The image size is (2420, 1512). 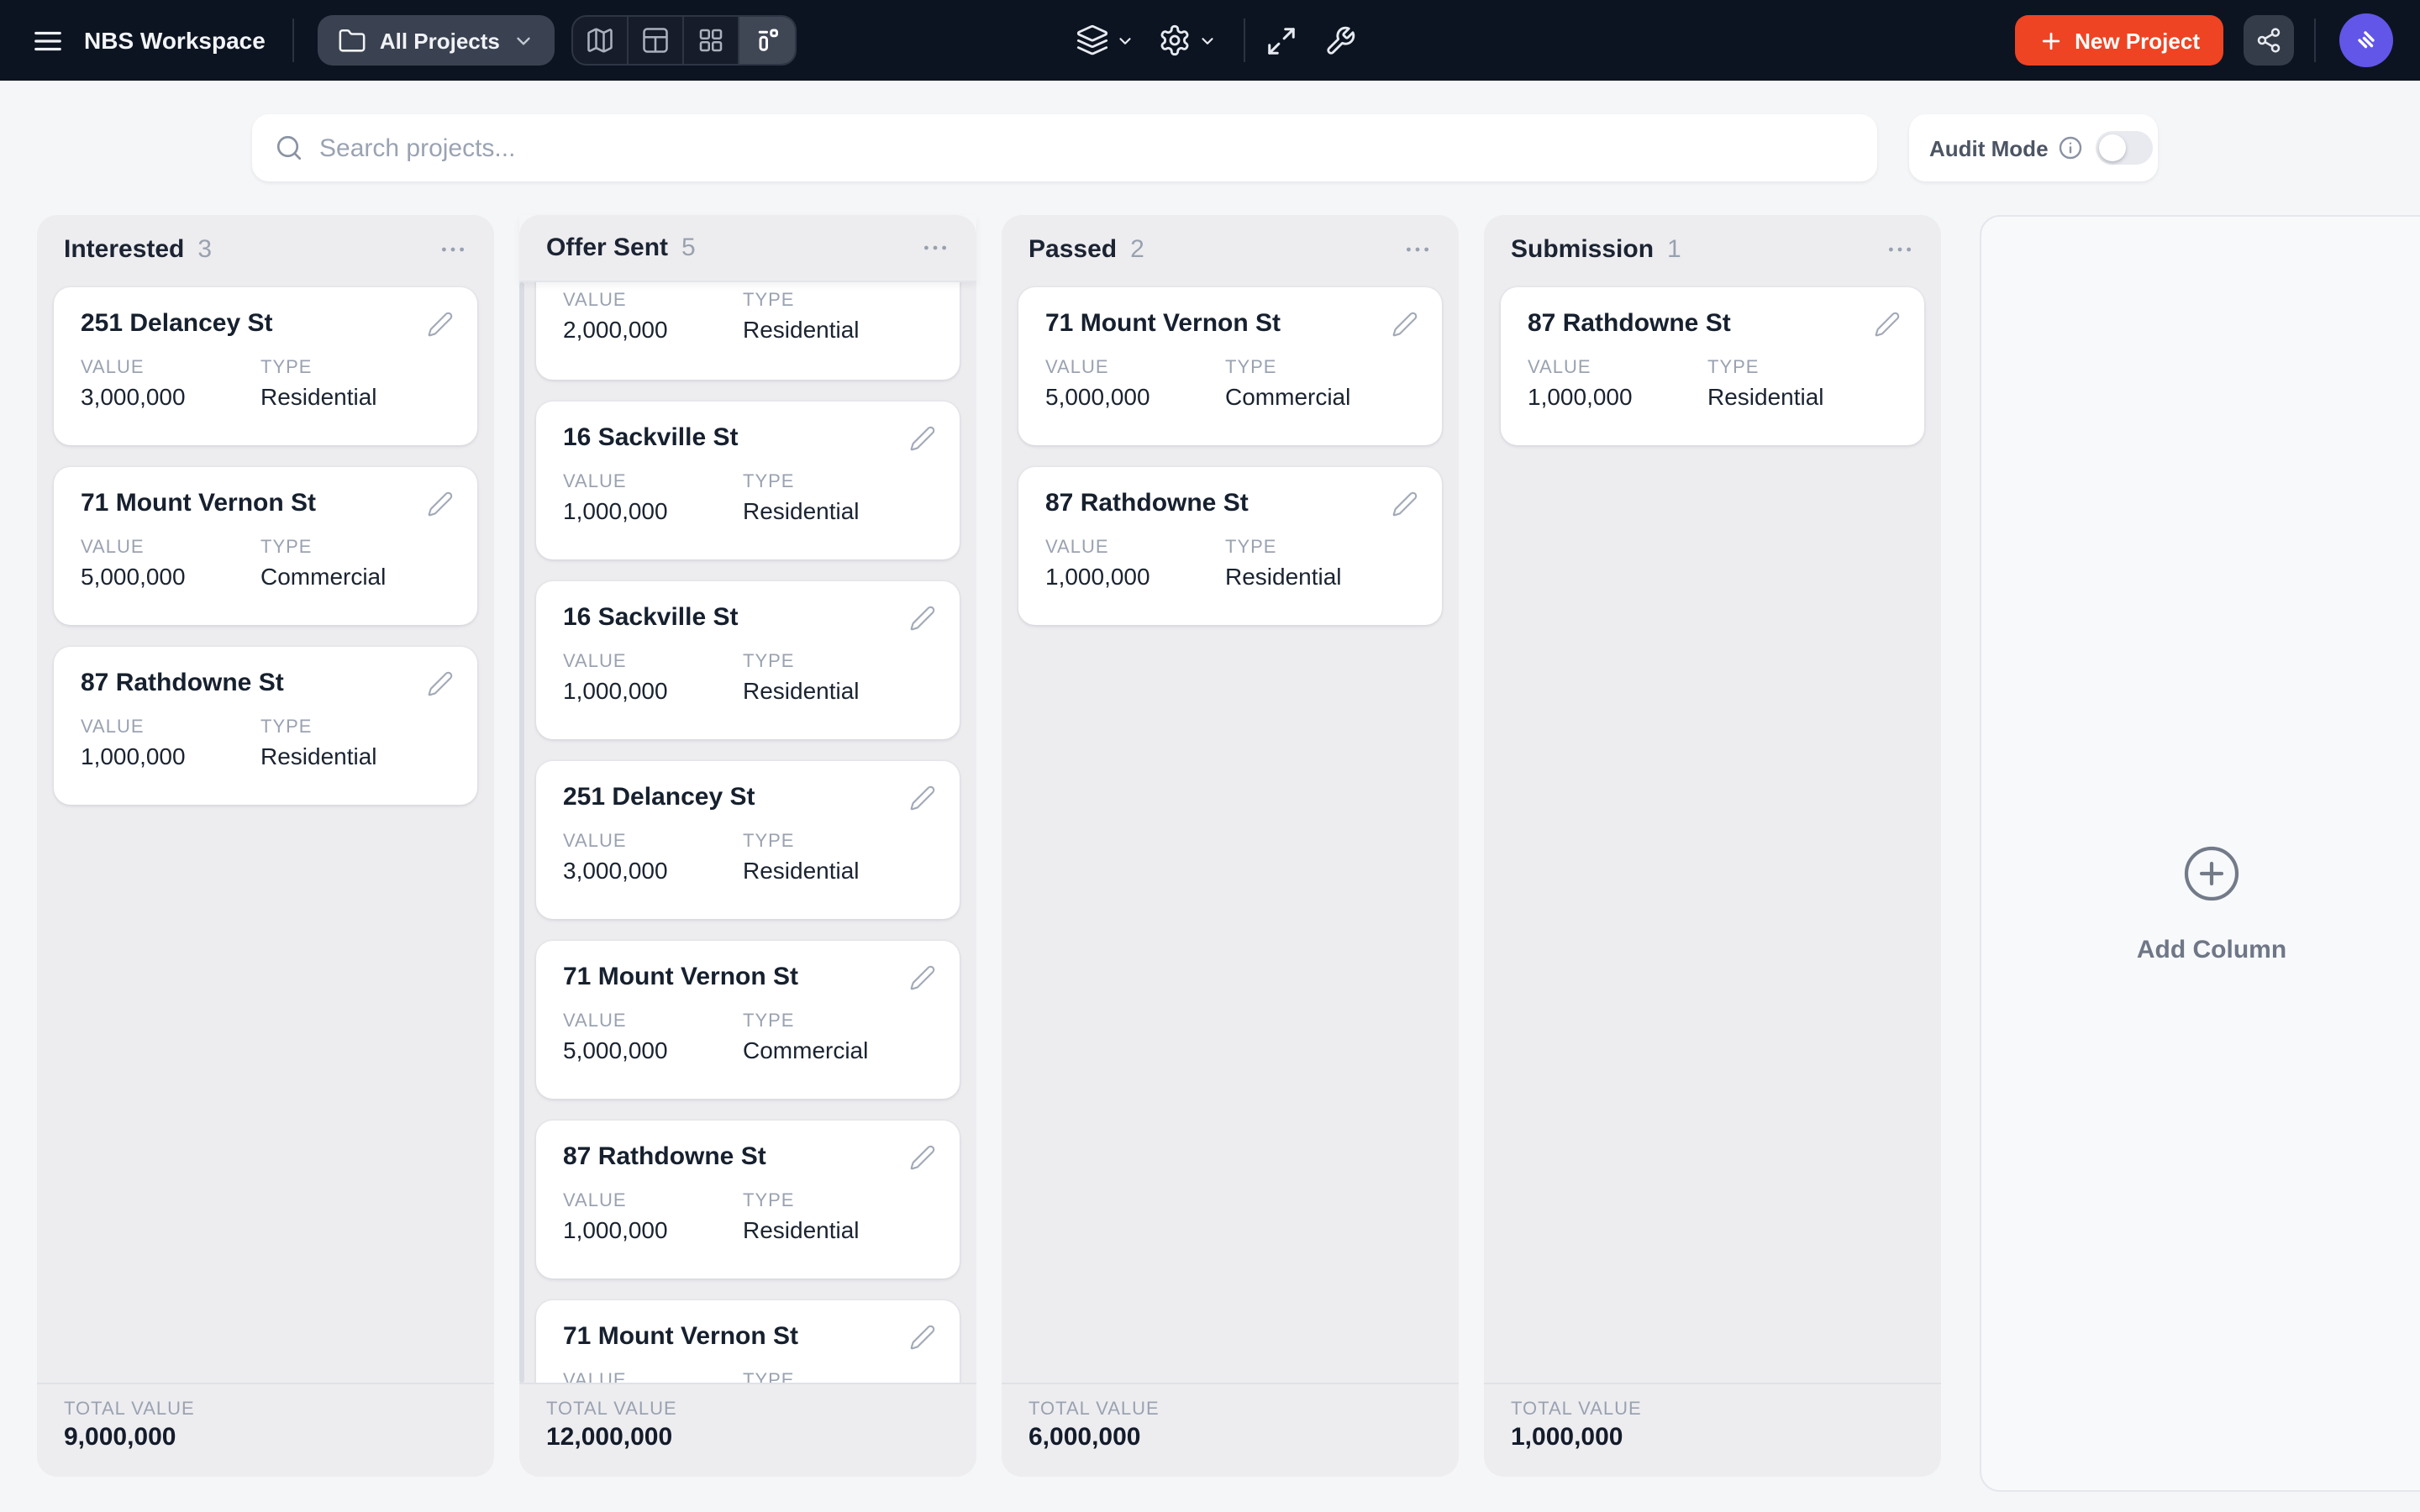 I want to click on kanban-view-button, so click(x=767, y=40).